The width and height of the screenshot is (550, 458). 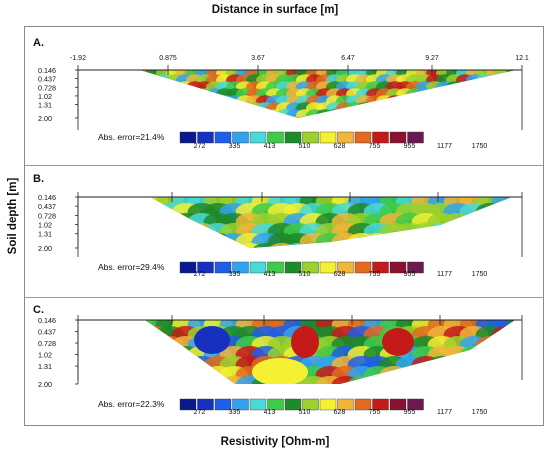 What do you see at coordinates (131, 137) in the screenshot?
I see `abs-error-label: Abs. error=21.4%` at bounding box center [131, 137].